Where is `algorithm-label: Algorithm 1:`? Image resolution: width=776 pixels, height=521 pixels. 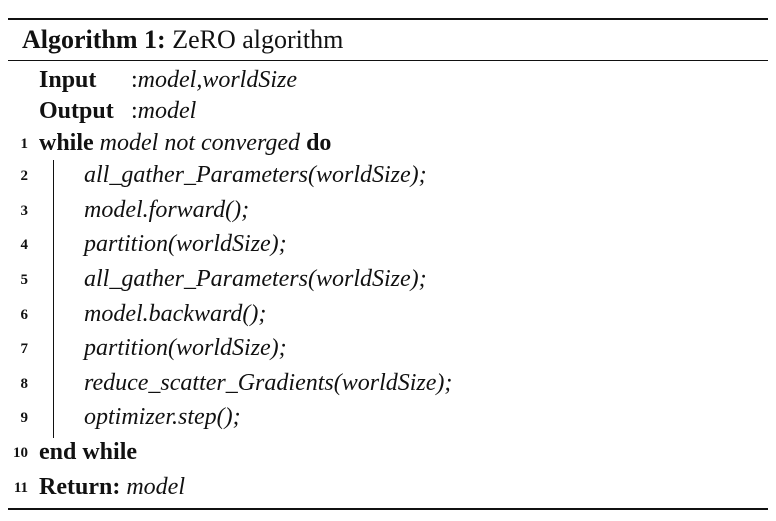
algorithm-label: Algorithm 1: is located at coordinates (94, 39).